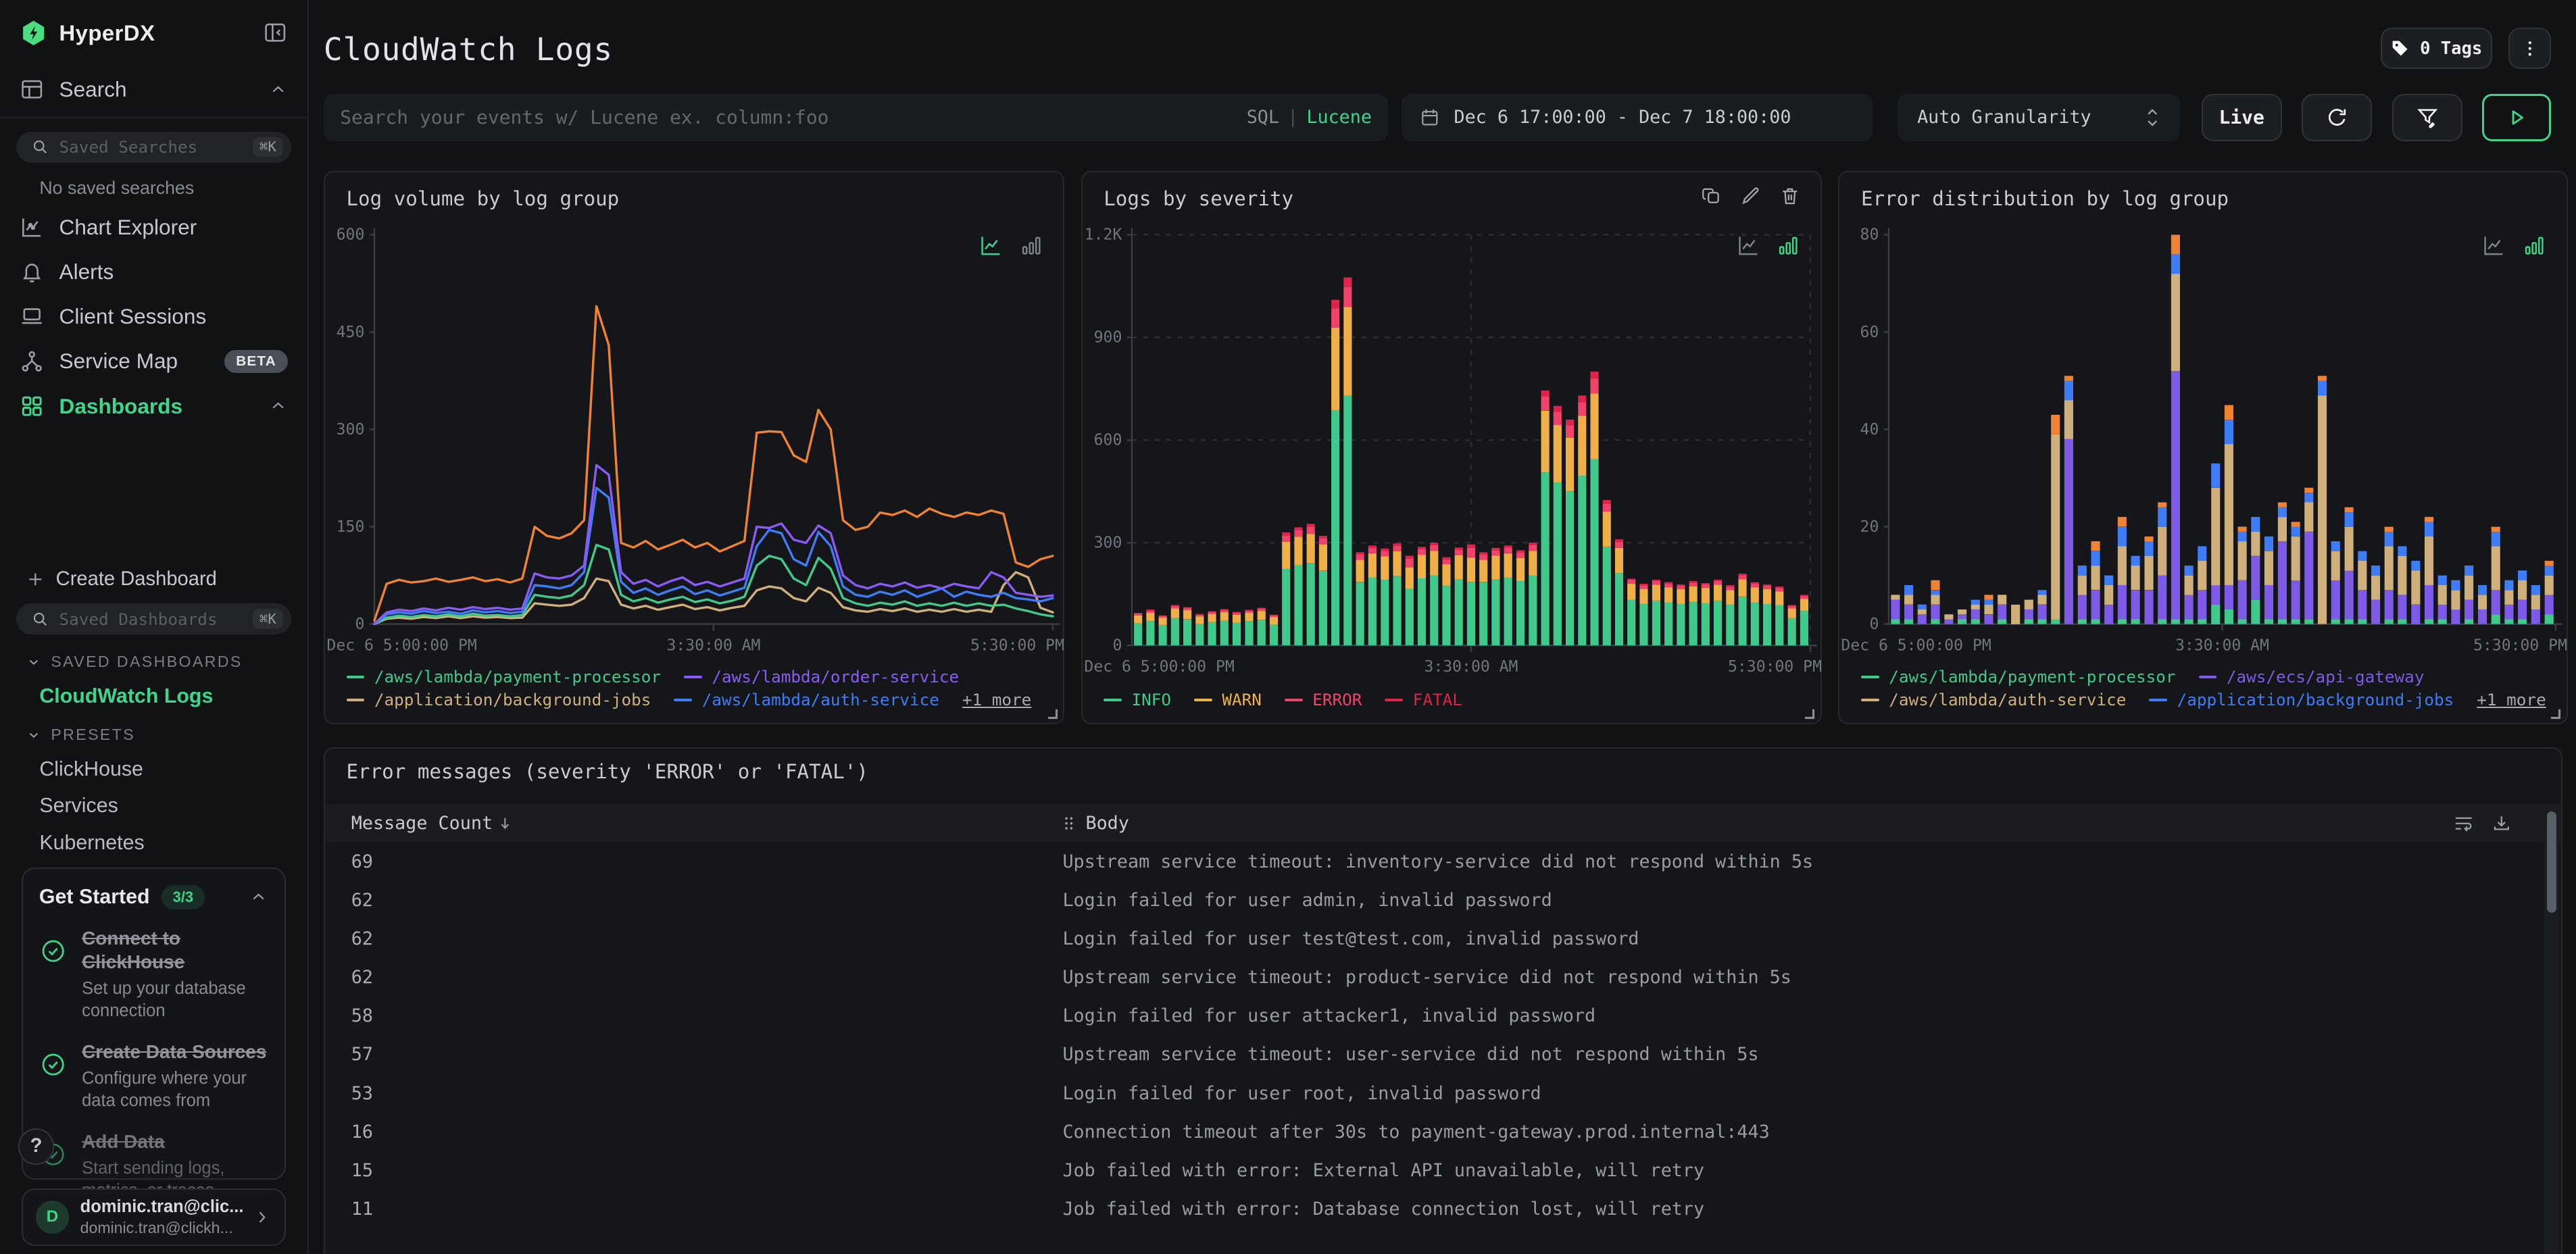 This screenshot has height=1254, width=2576. What do you see at coordinates (2311, 677) in the screenshot?
I see `legend-item: /aws/ecs/api-gateway` at bounding box center [2311, 677].